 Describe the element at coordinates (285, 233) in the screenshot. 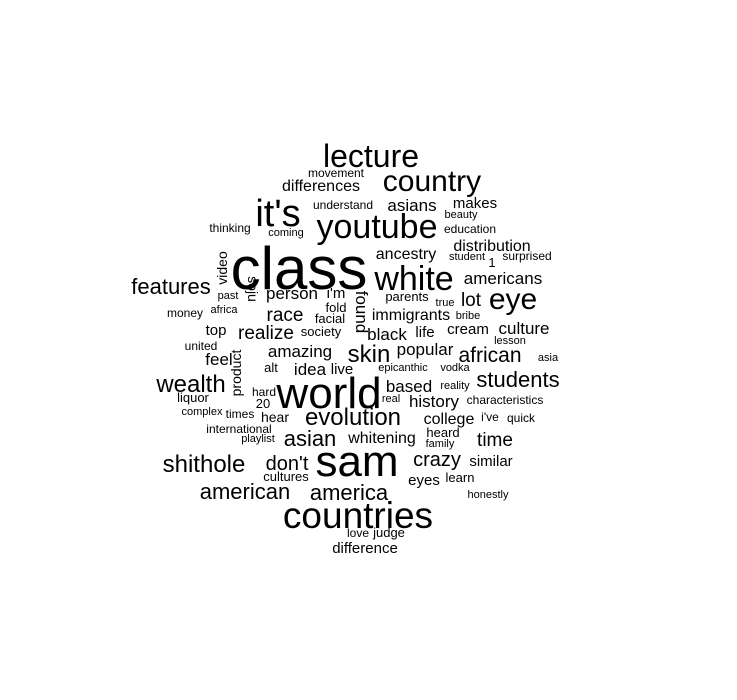

I see `word-coming: coming` at that location.